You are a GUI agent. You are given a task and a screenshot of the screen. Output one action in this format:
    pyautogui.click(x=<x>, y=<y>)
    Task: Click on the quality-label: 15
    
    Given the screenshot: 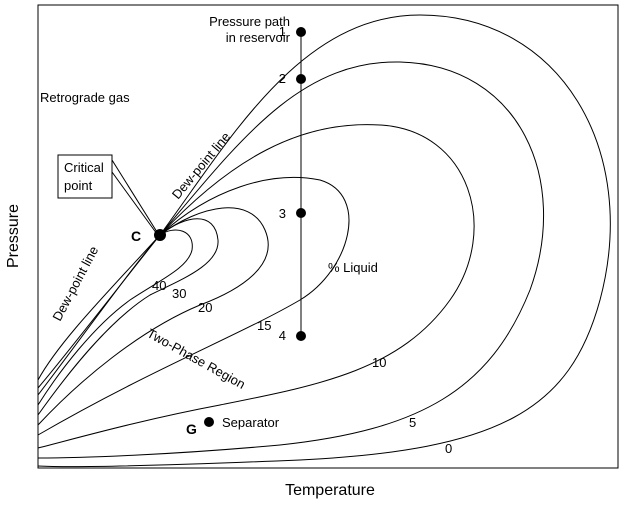 What is the action you would take?
    pyautogui.click(x=264, y=325)
    